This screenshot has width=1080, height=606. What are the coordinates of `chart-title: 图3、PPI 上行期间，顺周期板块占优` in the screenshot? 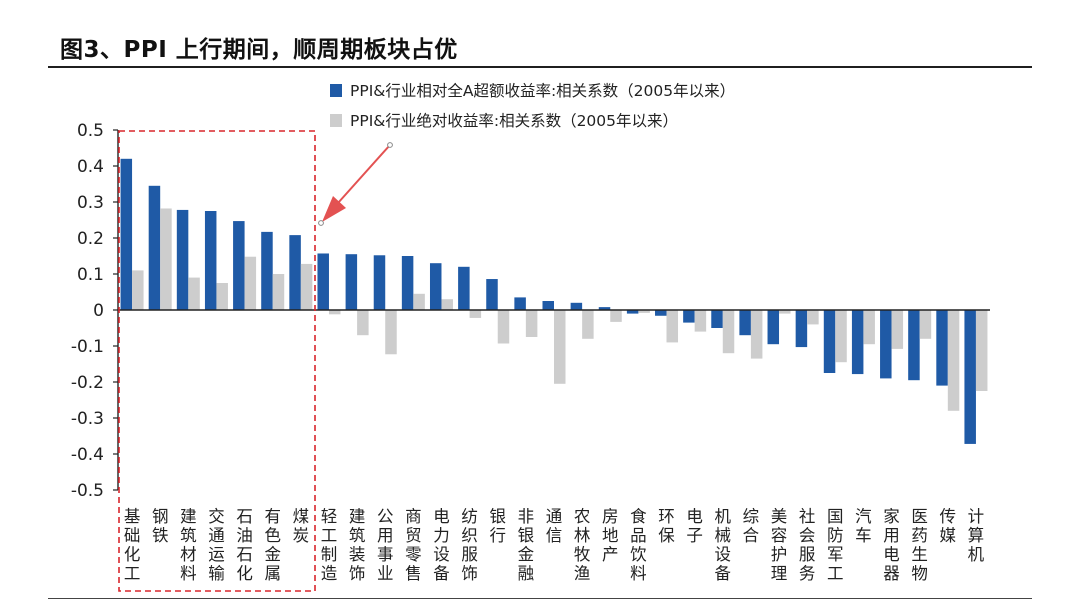 It's located at (259, 50).